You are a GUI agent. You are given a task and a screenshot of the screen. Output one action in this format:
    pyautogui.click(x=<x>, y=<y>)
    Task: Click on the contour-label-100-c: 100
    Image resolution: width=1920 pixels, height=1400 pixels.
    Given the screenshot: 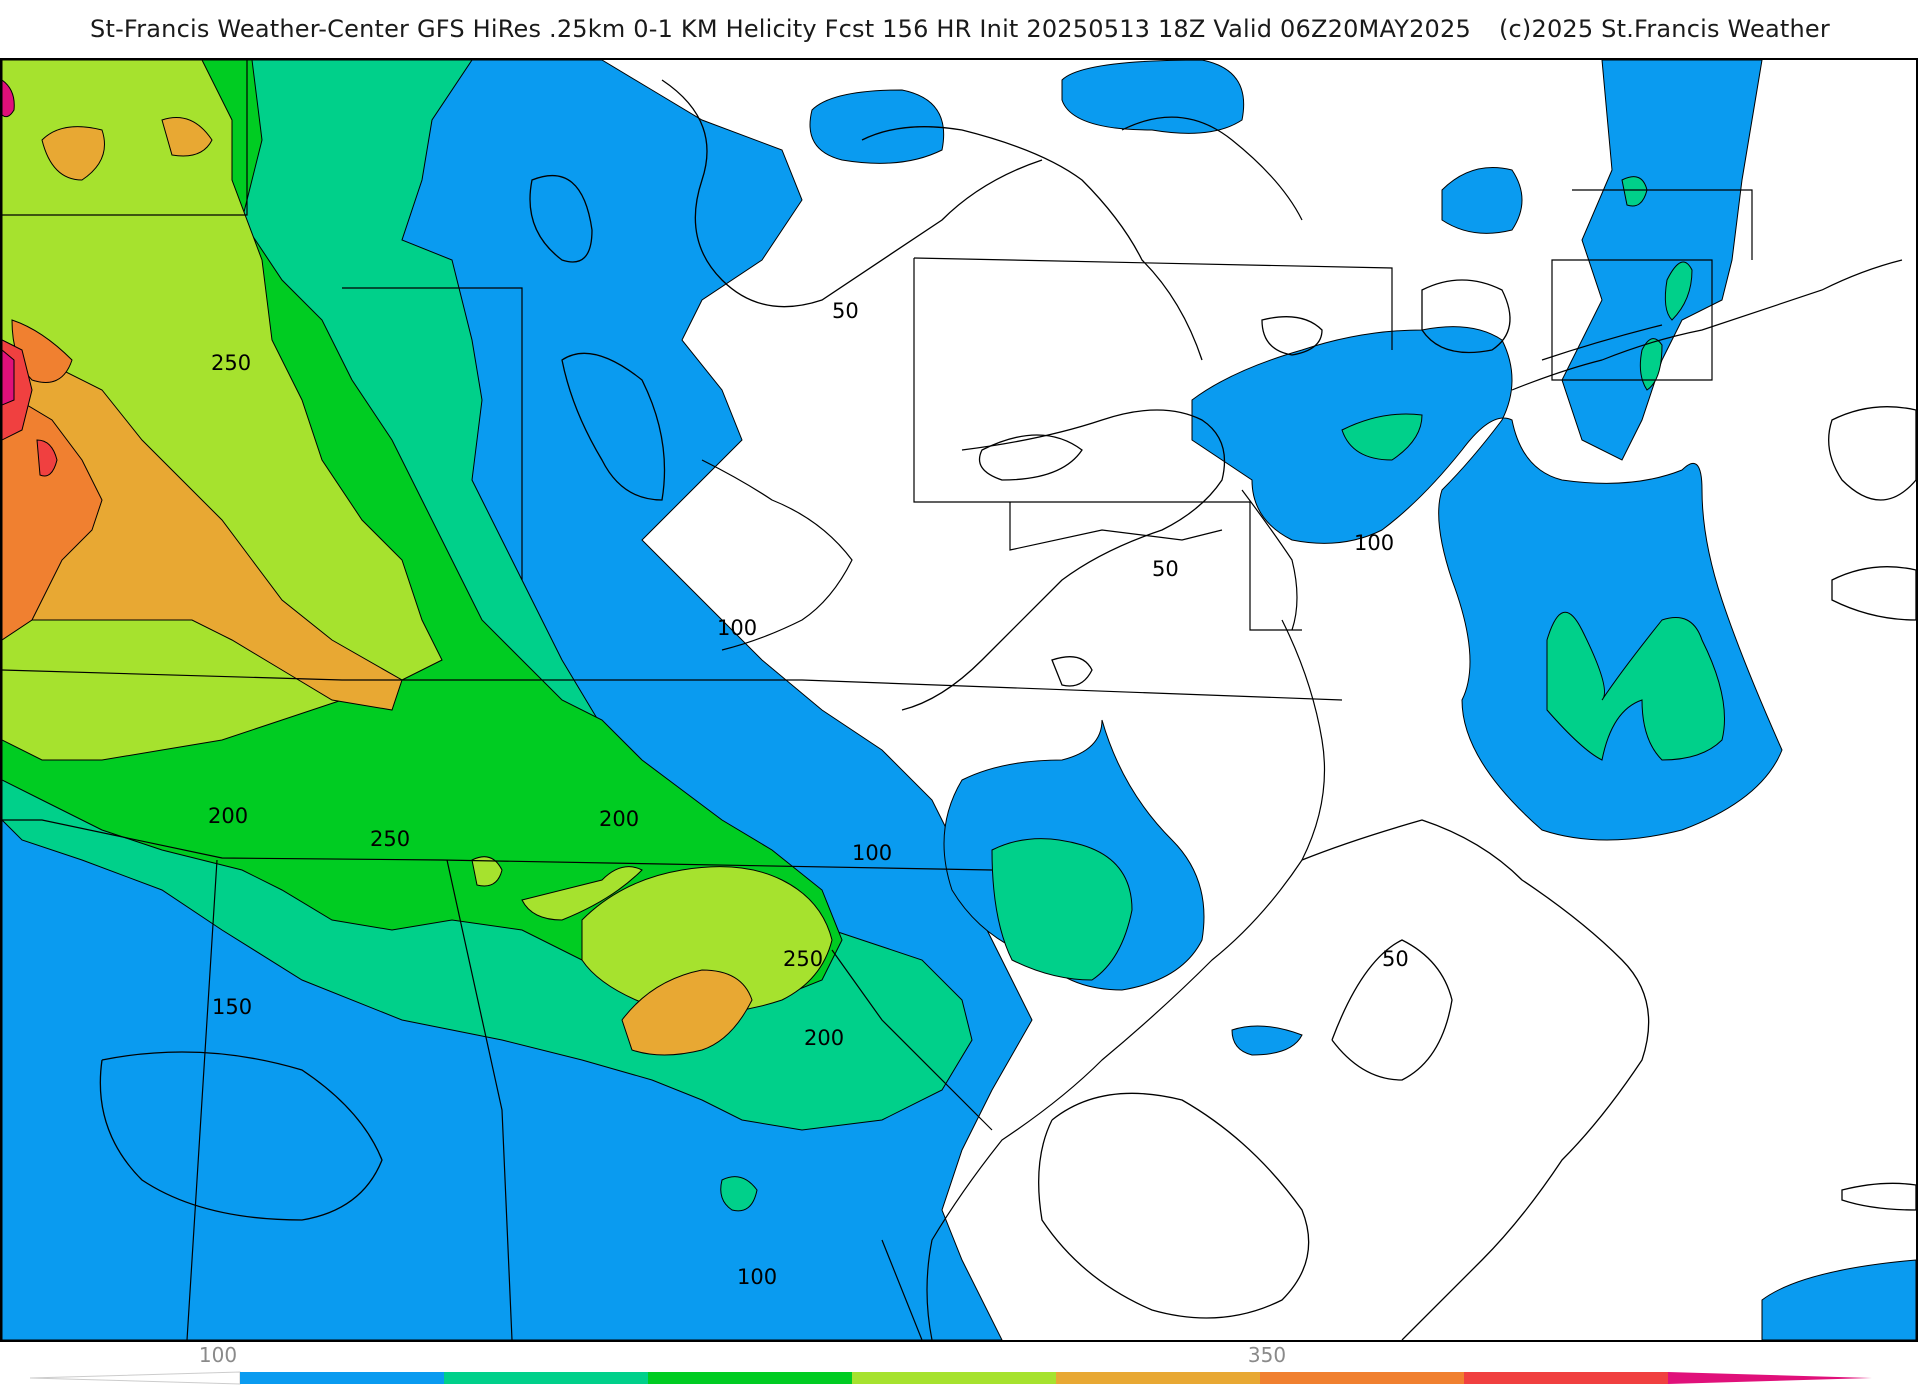 What is the action you would take?
    pyautogui.click(x=872, y=853)
    